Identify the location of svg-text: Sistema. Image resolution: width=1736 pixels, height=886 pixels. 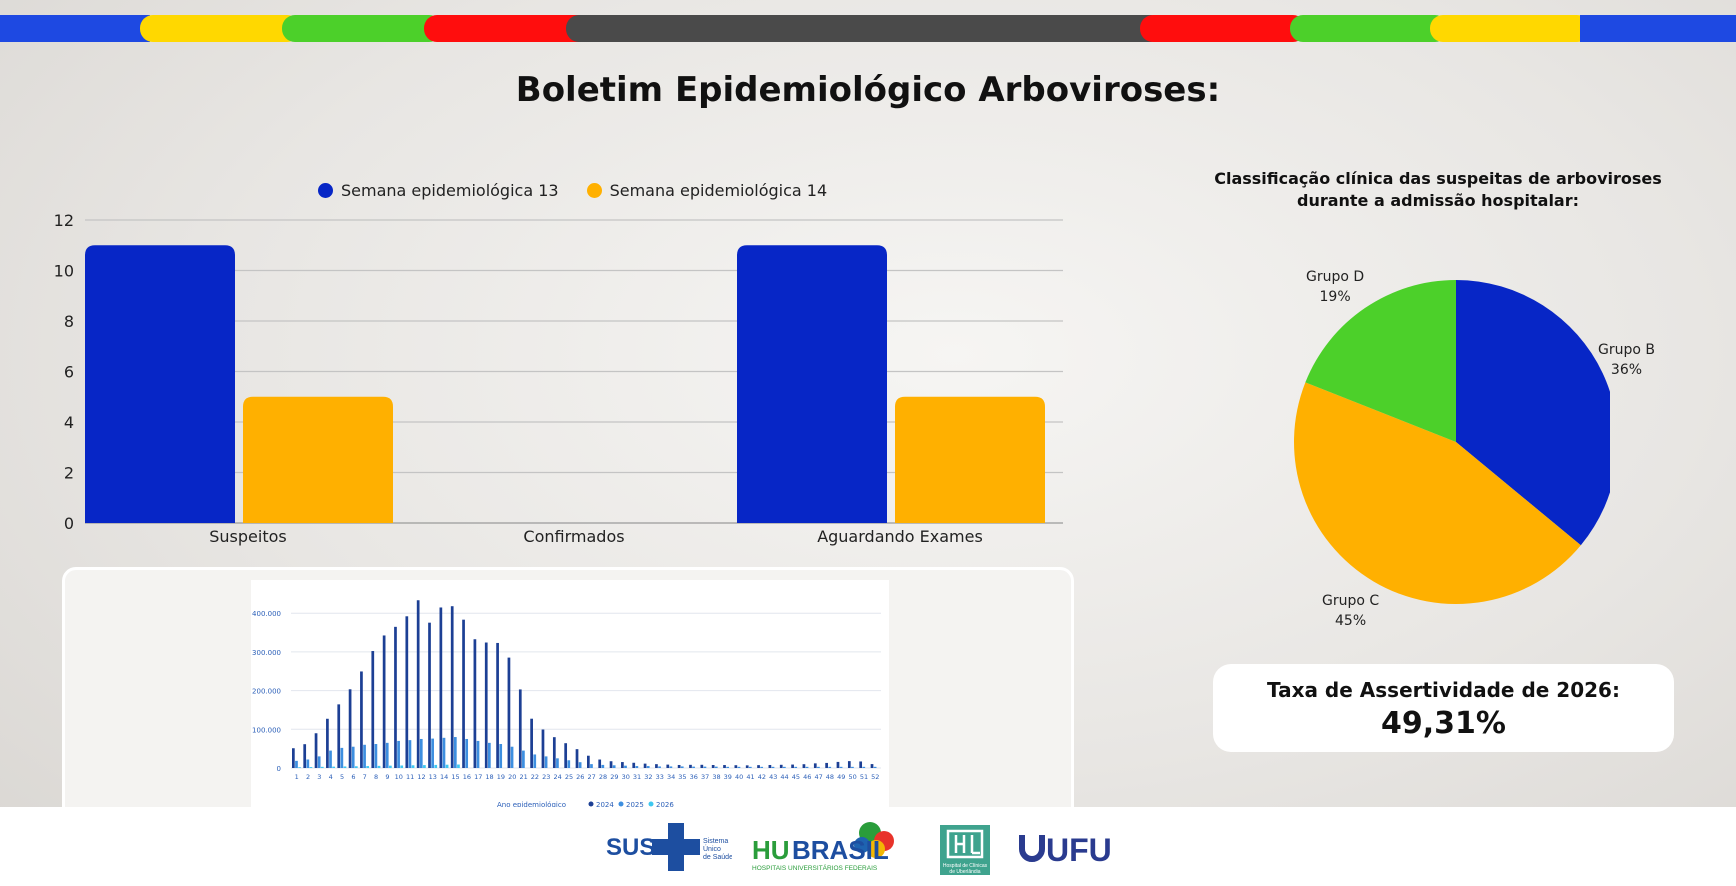
(715, 841).